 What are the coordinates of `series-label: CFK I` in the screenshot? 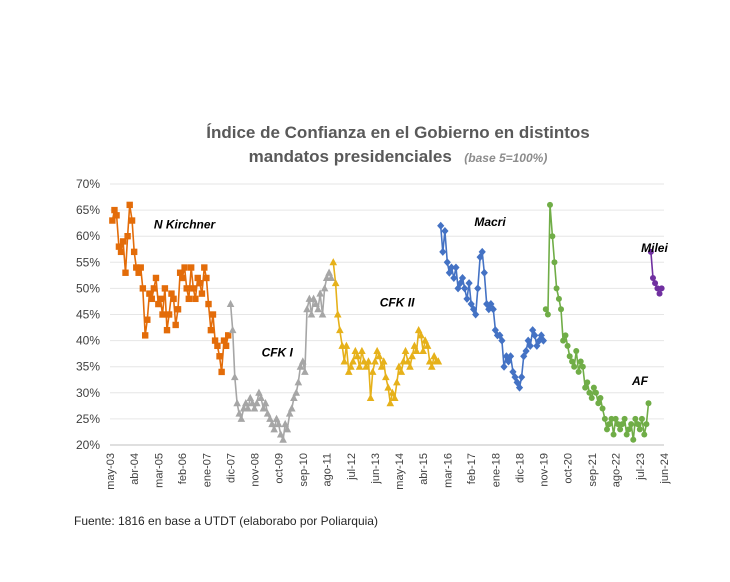 It's located at (278, 352).